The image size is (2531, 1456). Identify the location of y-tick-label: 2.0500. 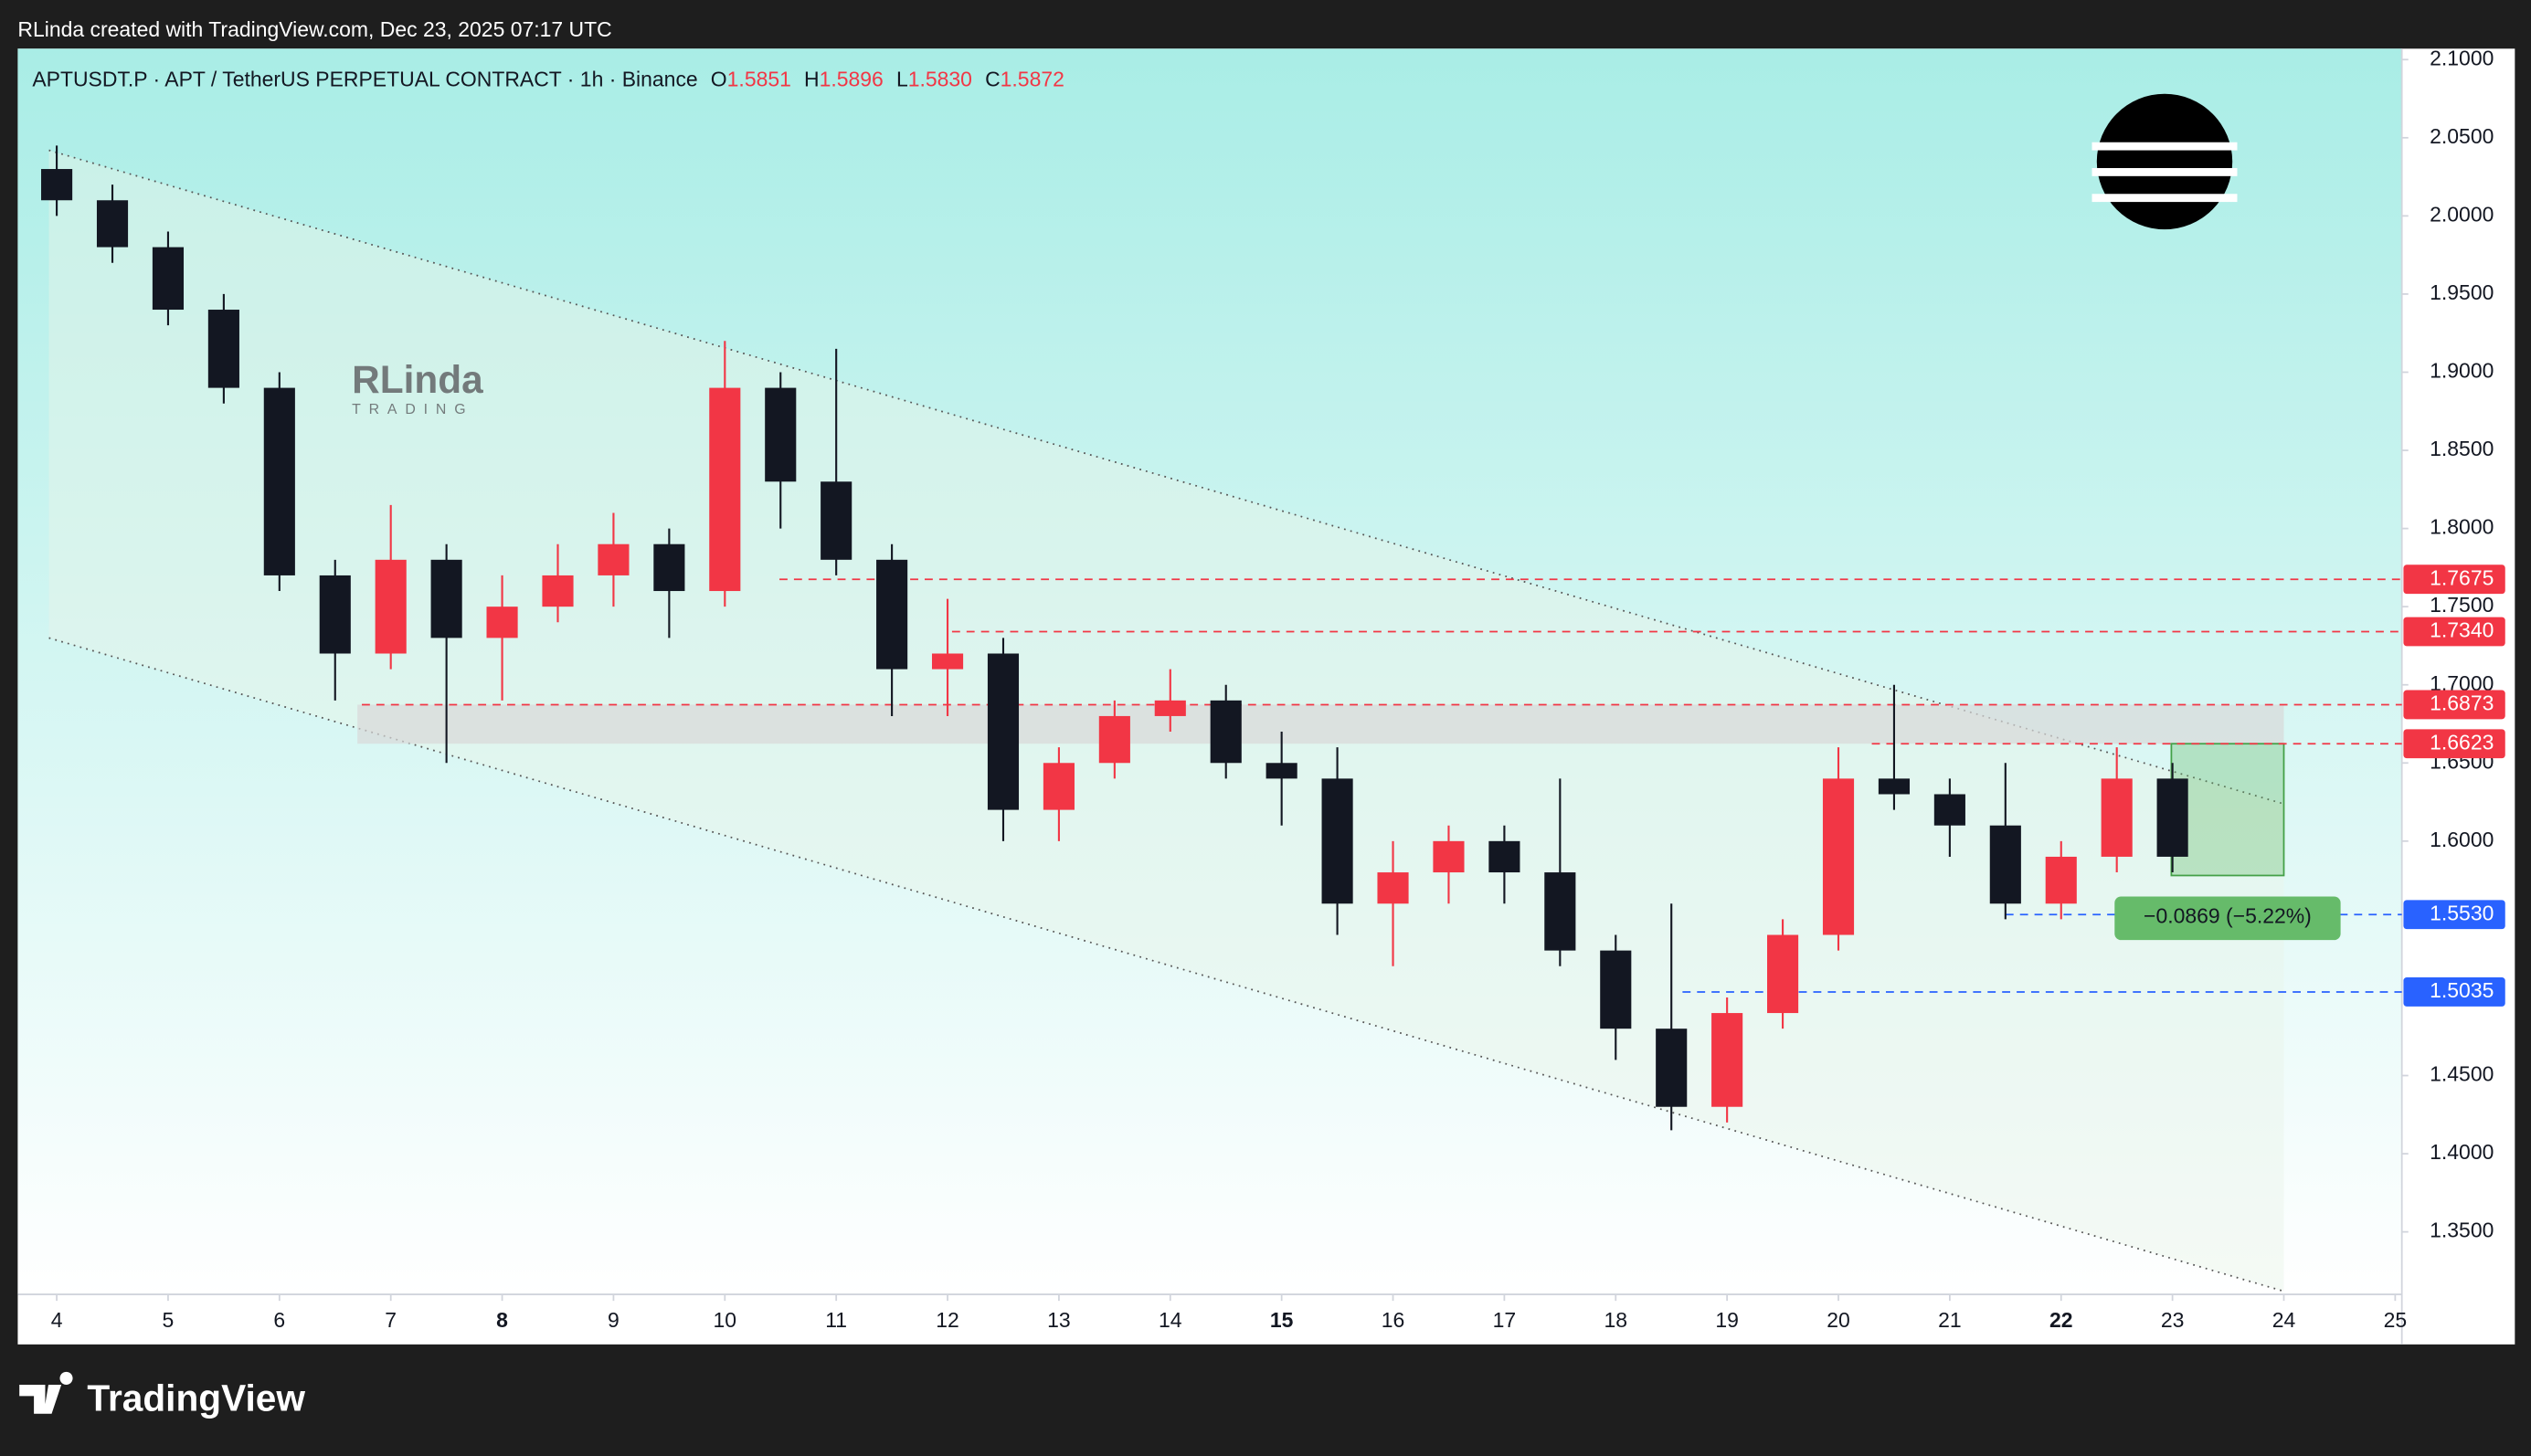
(2462, 136).